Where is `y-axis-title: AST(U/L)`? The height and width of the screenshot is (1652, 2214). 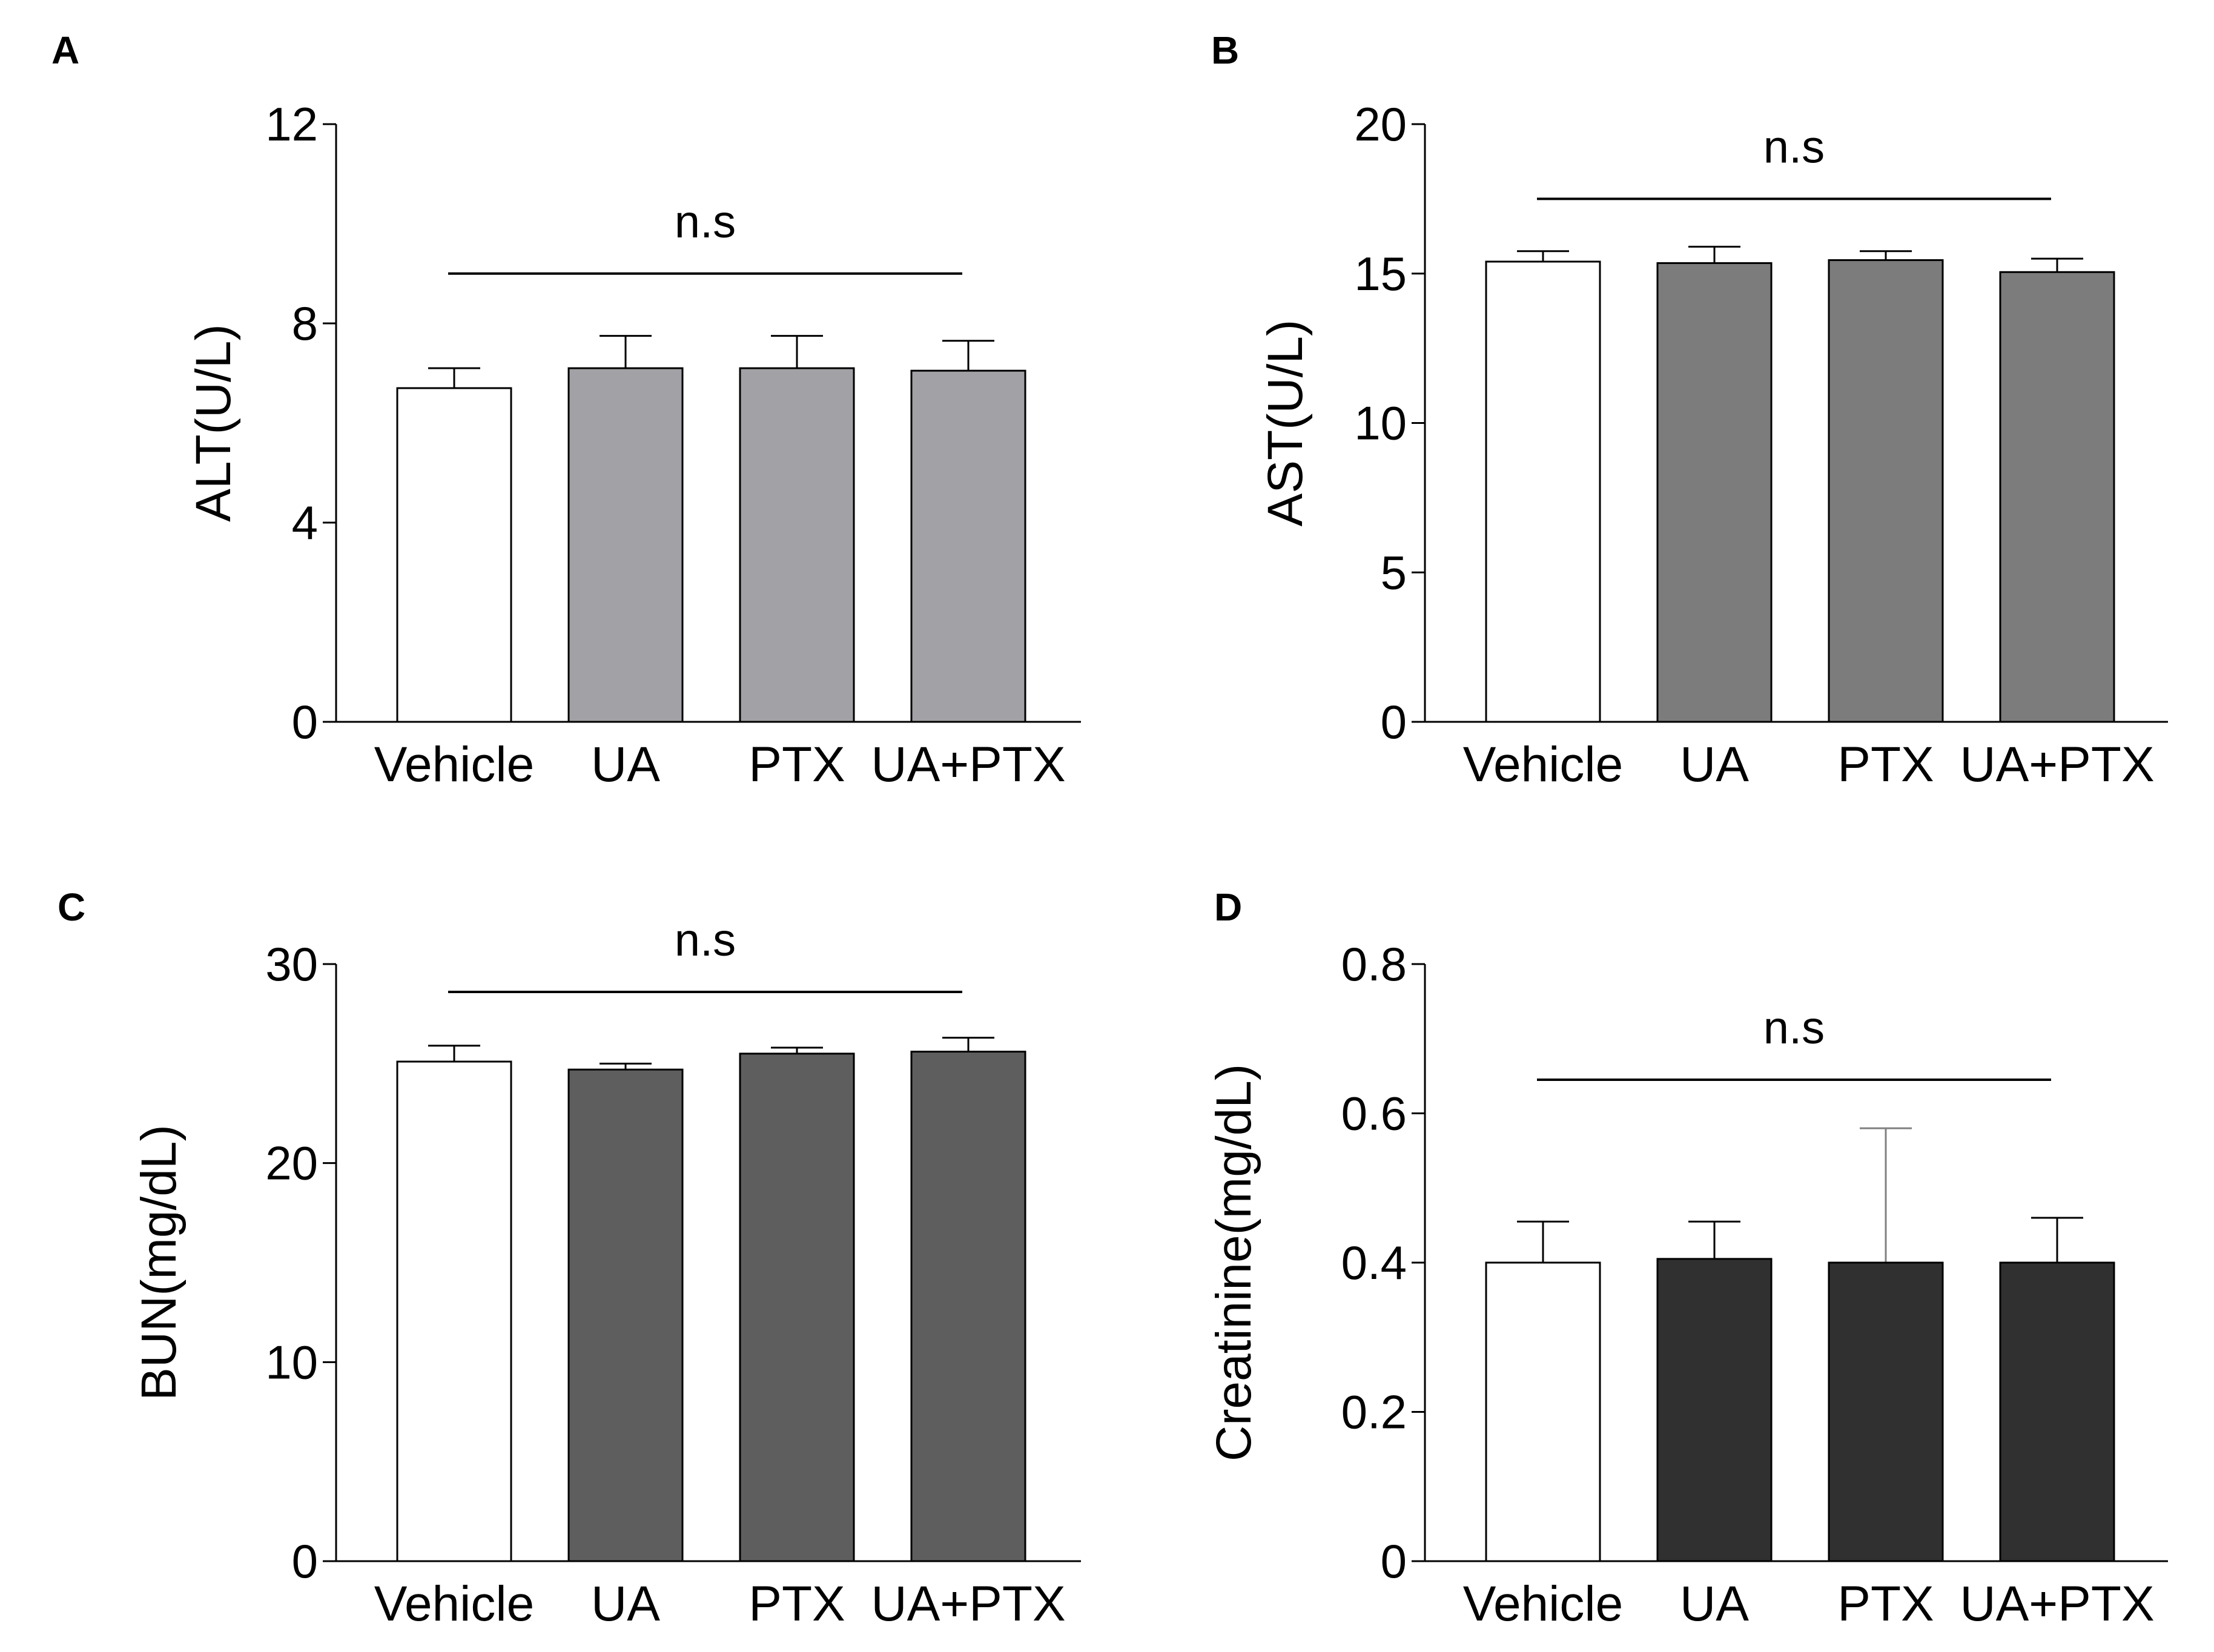
y-axis-title: AST(U/L) is located at coordinates (1285, 423).